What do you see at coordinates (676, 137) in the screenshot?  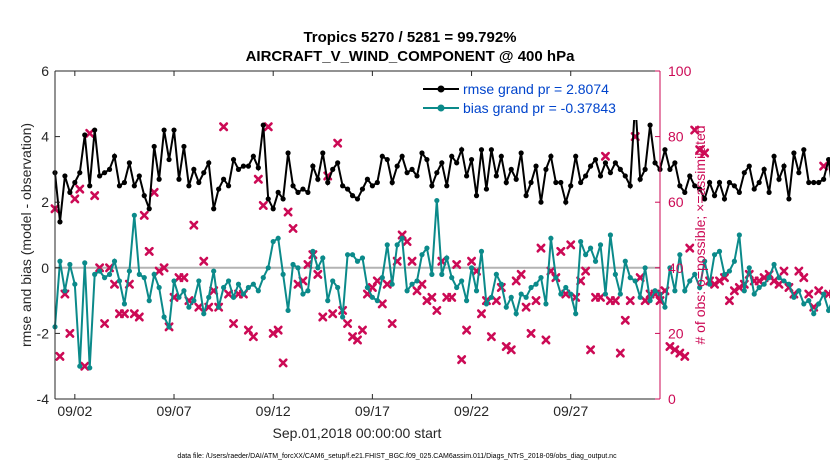 I see `y2-tick-label: 80` at bounding box center [676, 137].